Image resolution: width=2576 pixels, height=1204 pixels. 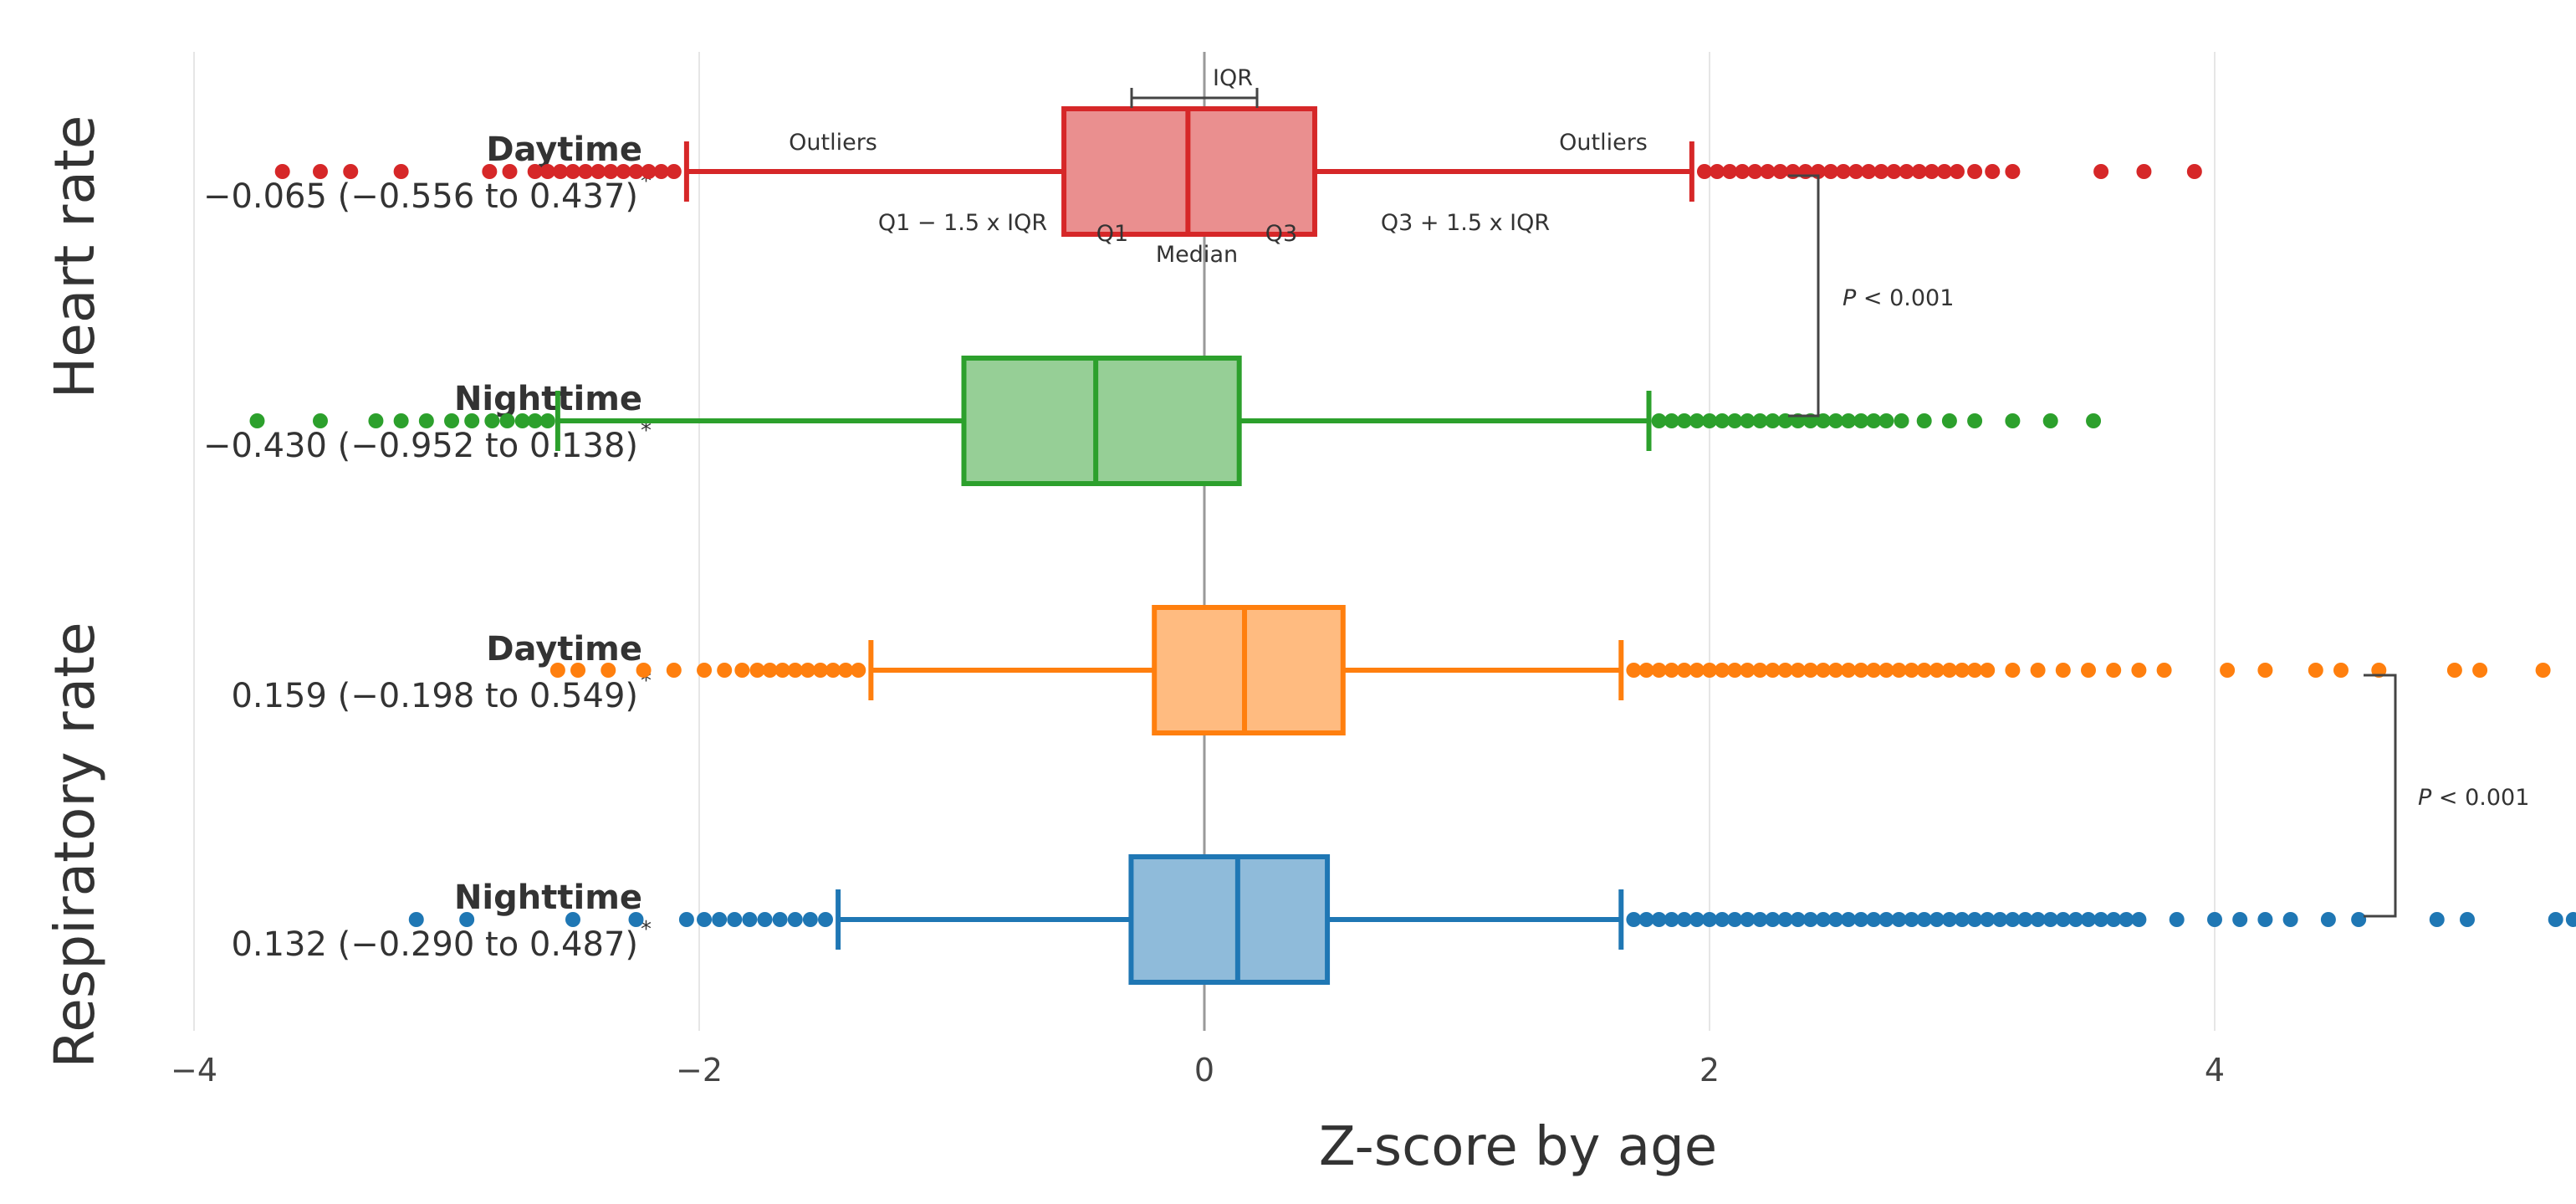 I want to click on box-series, so click(x=1175, y=421).